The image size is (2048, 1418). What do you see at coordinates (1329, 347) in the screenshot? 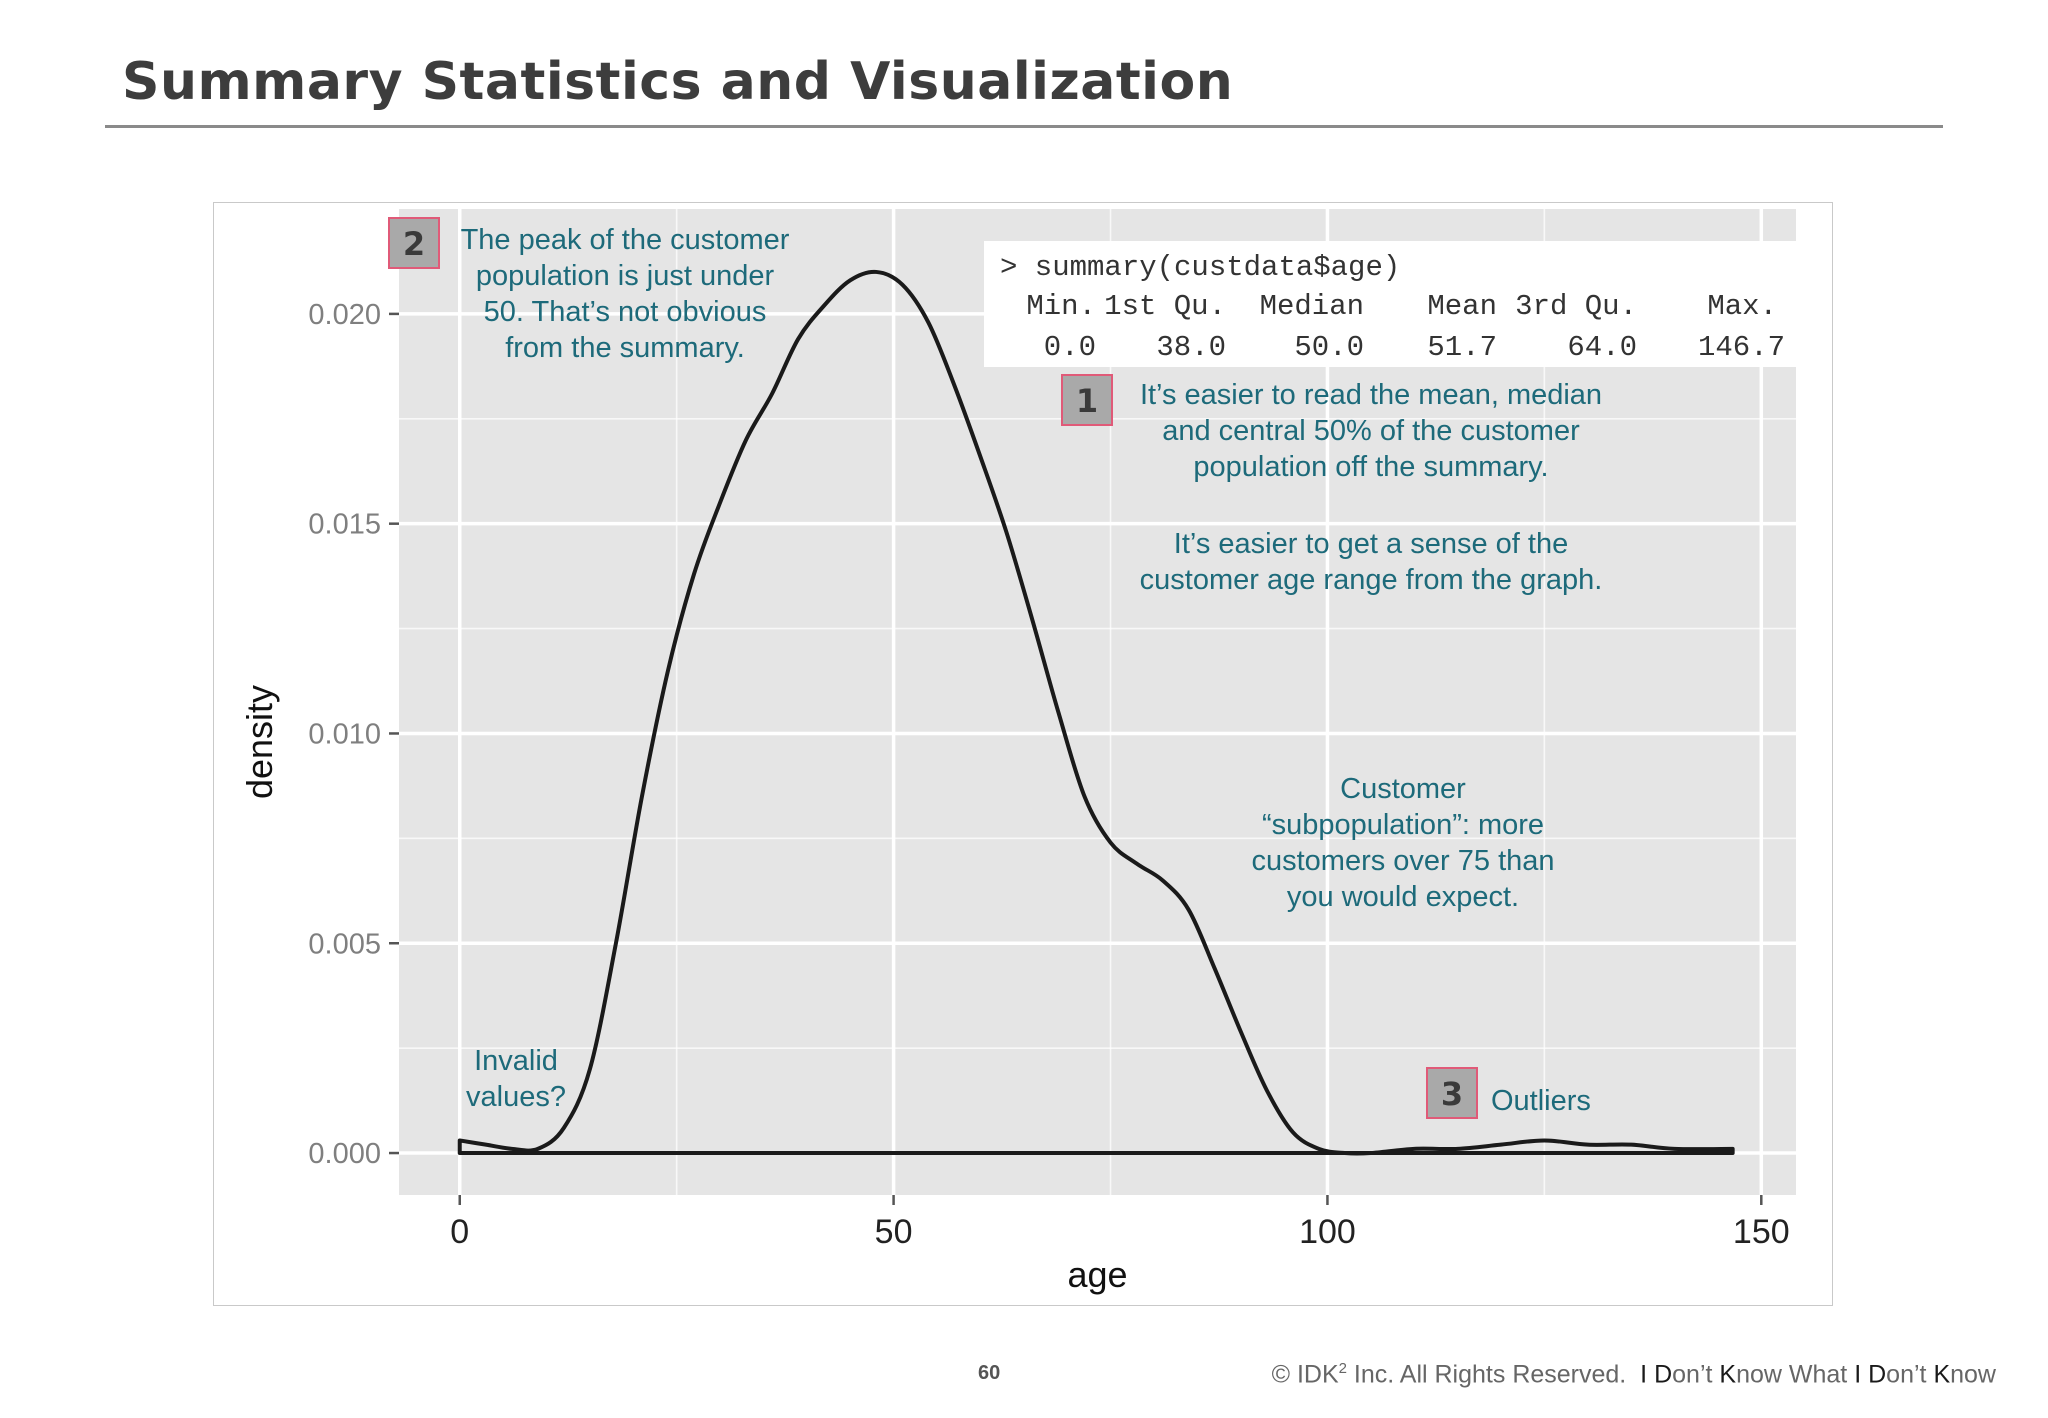
I see `summary-value: 50.0` at bounding box center [1329, 347].